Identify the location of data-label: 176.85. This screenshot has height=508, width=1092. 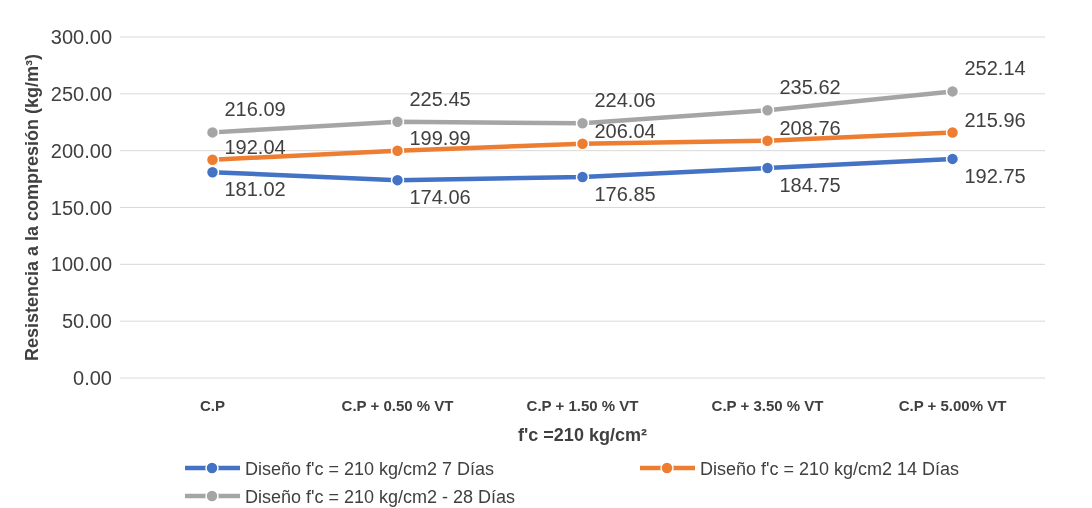
(625, 193).